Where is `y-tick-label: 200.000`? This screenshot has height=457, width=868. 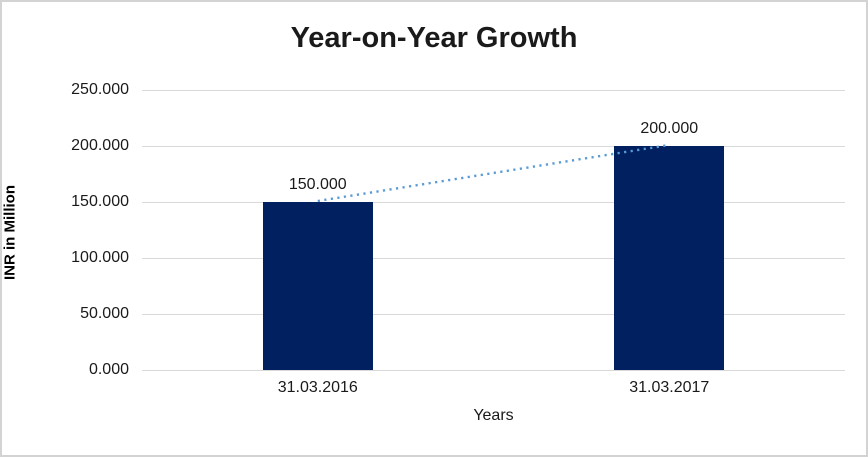
y-tick-label: 200.000 is located at coordinates (100, 145).